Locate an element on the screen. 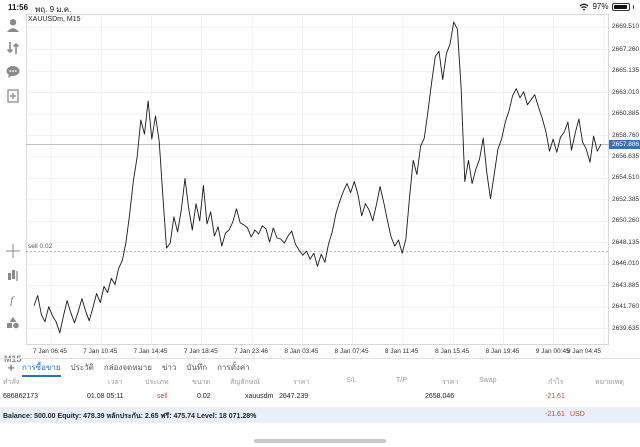 Image resolution: width=640 pixels, height=447 pixels. tab-history: ประวัติ is located at coordinates (82, 367).